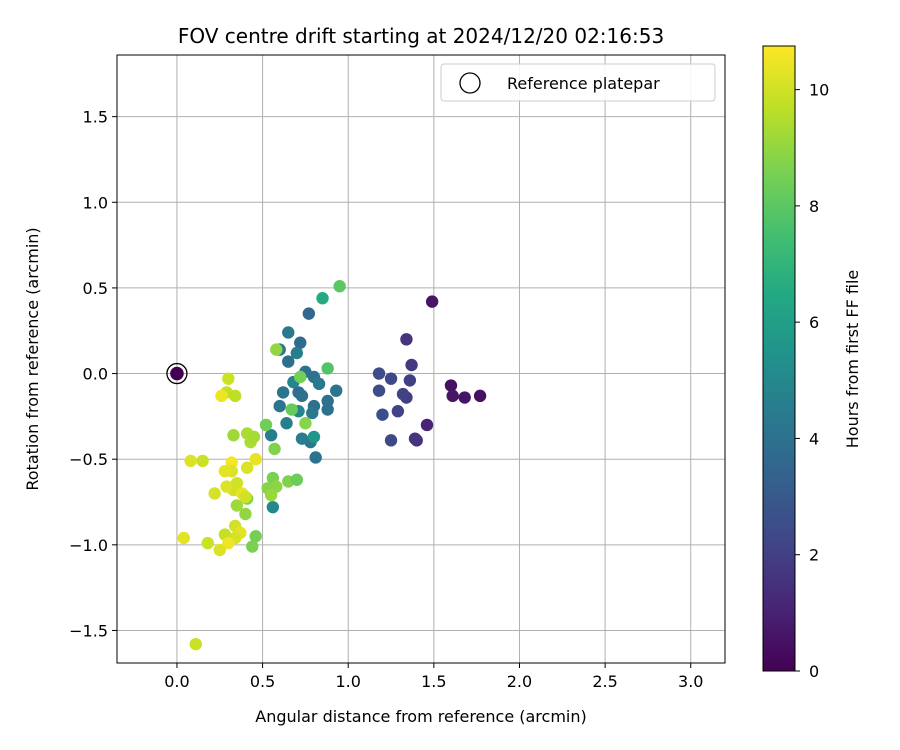 This screenshot has height=750, width=900. What do you see at coordinates (420, 716) in the screenshot?
I see `x-axis-label: Angular distance from reference (arcmin)` at bounding box center [420, 716].